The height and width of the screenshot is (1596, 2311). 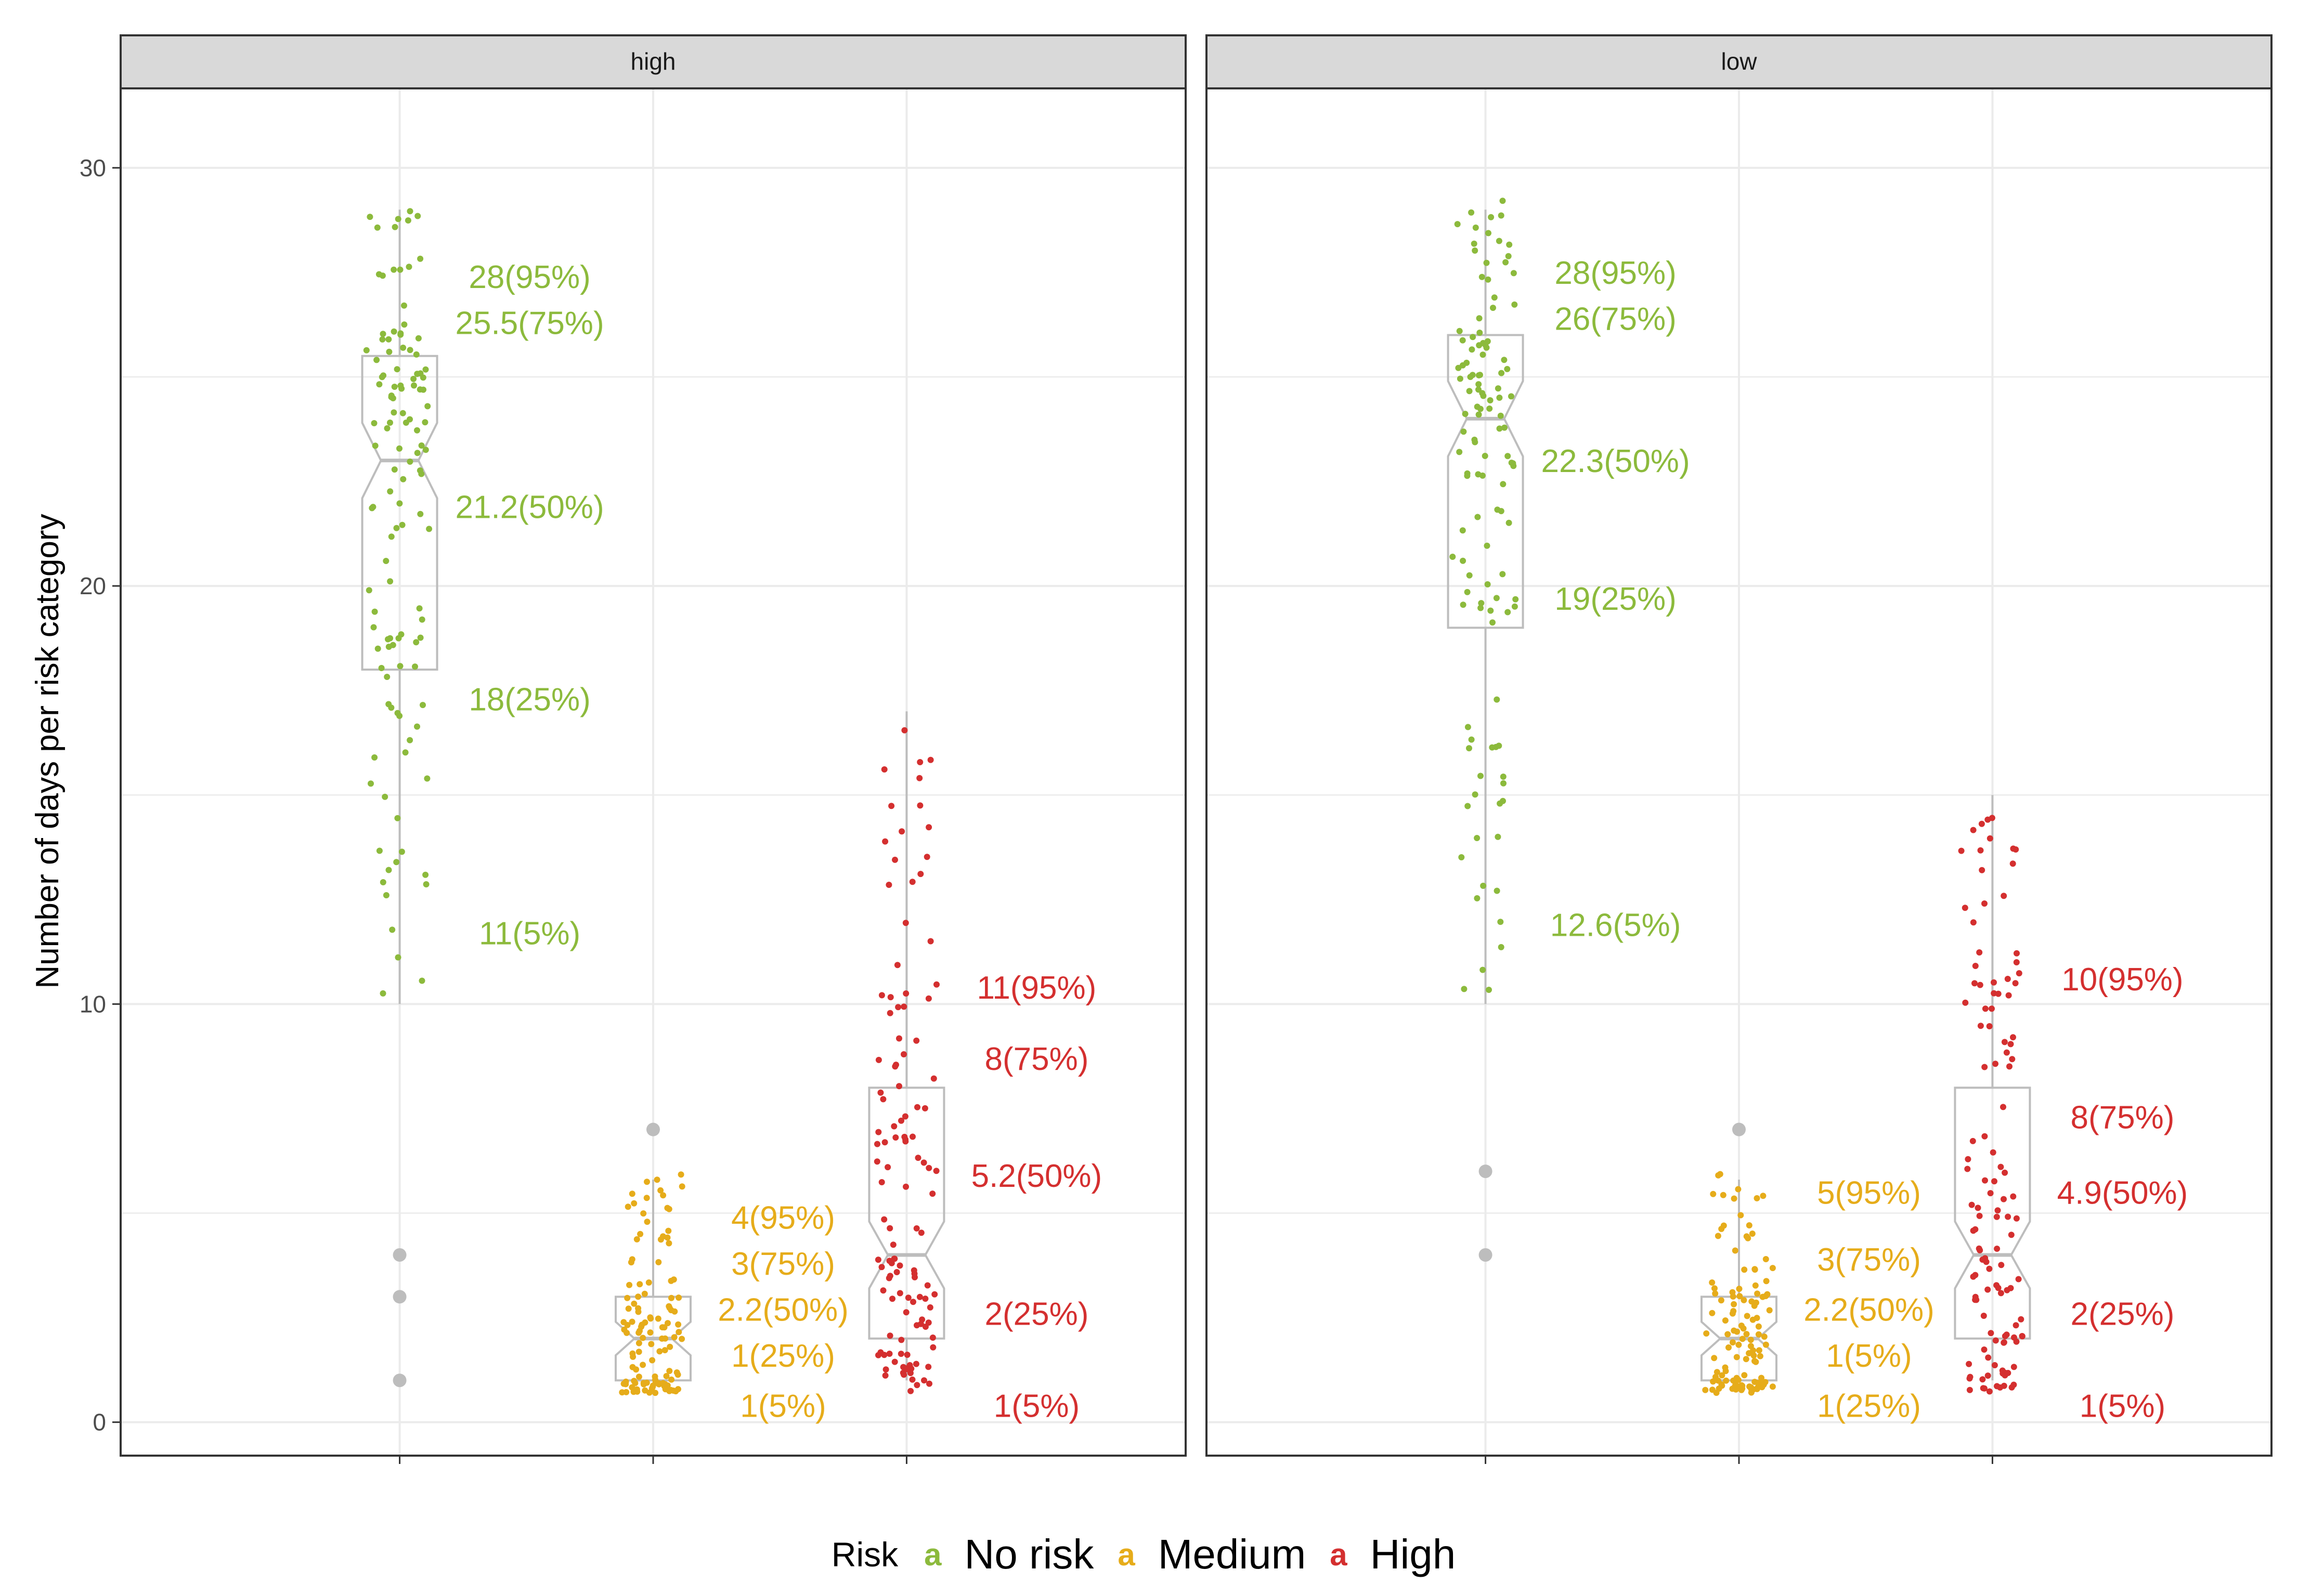 I want to click on box-group-medium: 5(95%) 3(75%) 2.2(50%) 1(5%) 1(25%), so click(x=1817, y=1273).